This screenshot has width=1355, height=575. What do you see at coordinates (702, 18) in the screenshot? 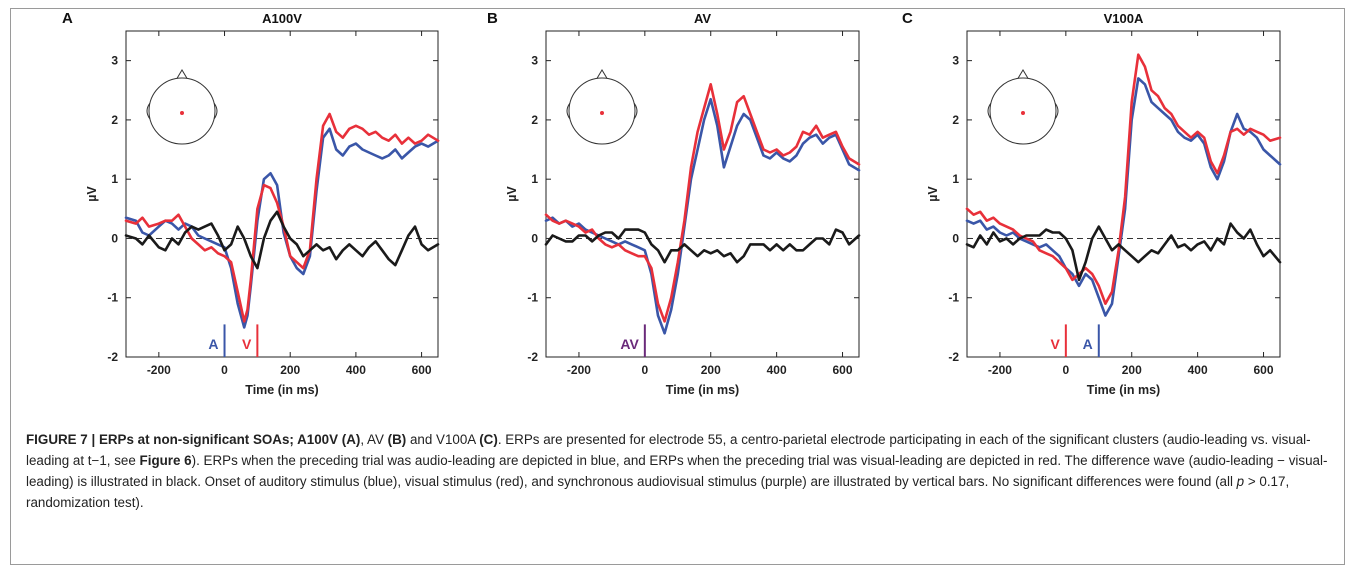
I see `panel-title: AV` at bounding box center [702, 18].